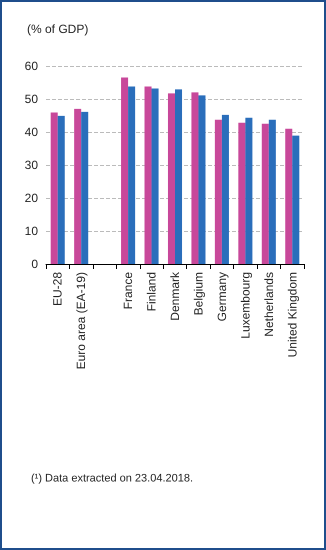  Describe the element at coordinates (57, 29) in the screenshot. I see `y-axis-title: (% of GDP)` at that location.